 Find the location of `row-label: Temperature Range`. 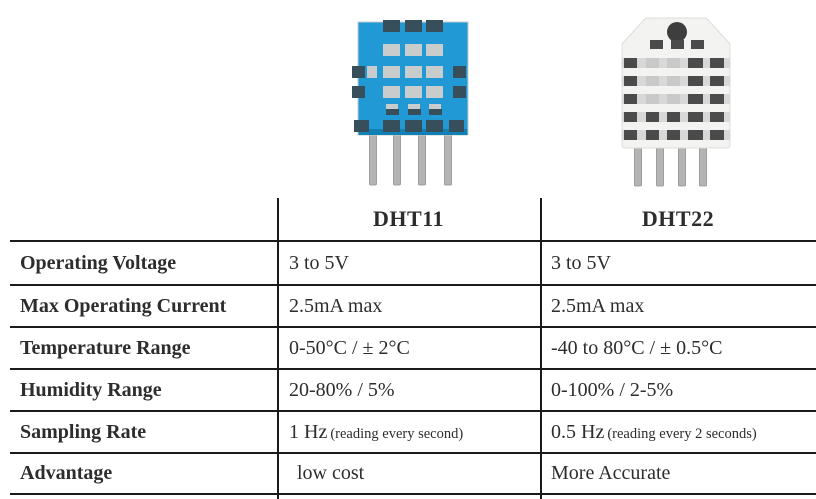

row-label: Temperature Range is located at coordinates (105, 347).